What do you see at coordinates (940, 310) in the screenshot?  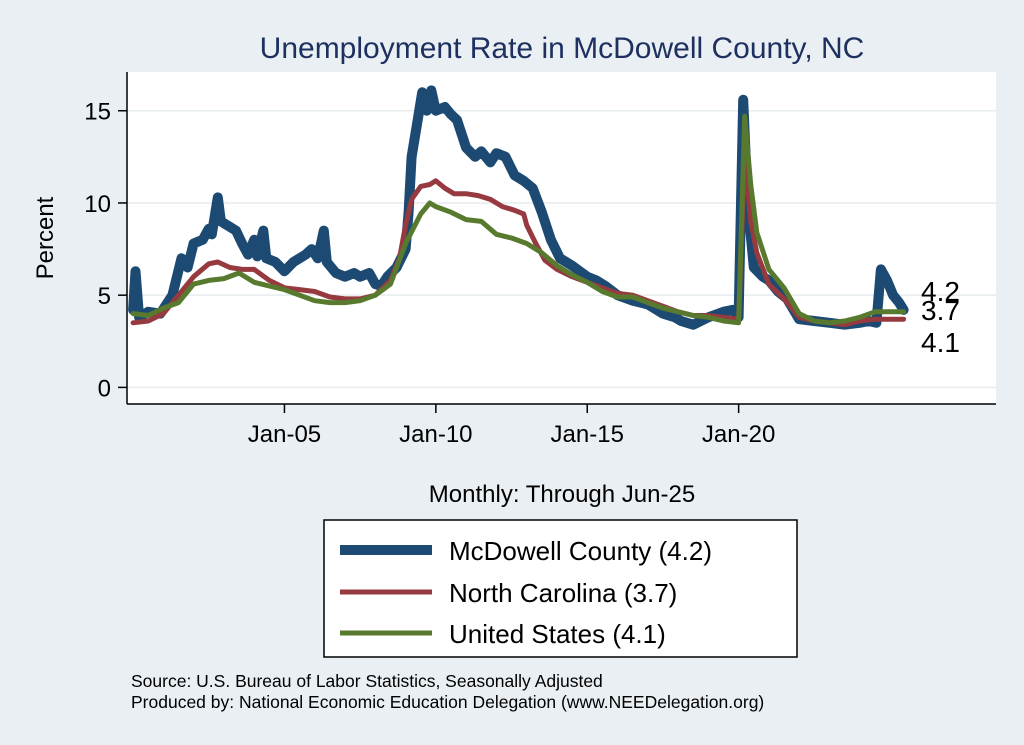 I see `end-label-north-carolina: 3.7` at bounding box center [940, 310].